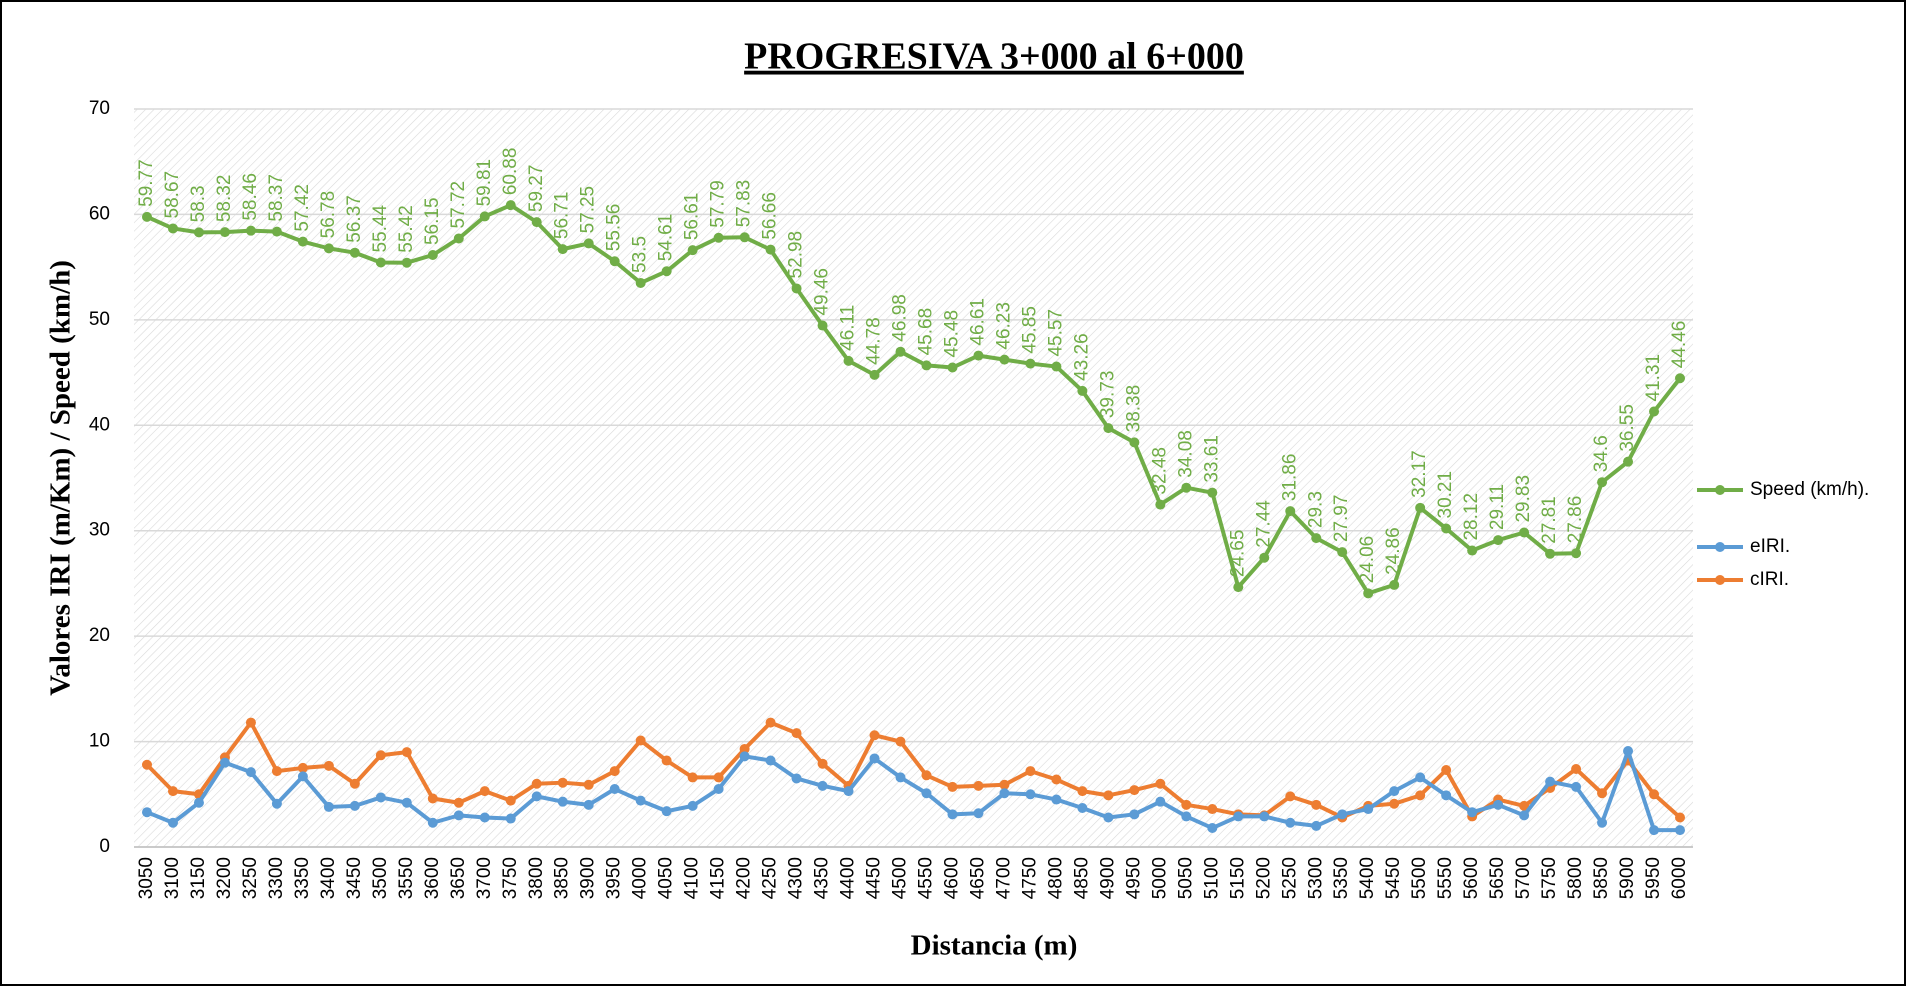 This screenshot has height=986, width=1906. What do you see at coordinates (1769, 579) in the screenshot?
I see `legend-label: cIRI.` at bounding box center [1769, 579].